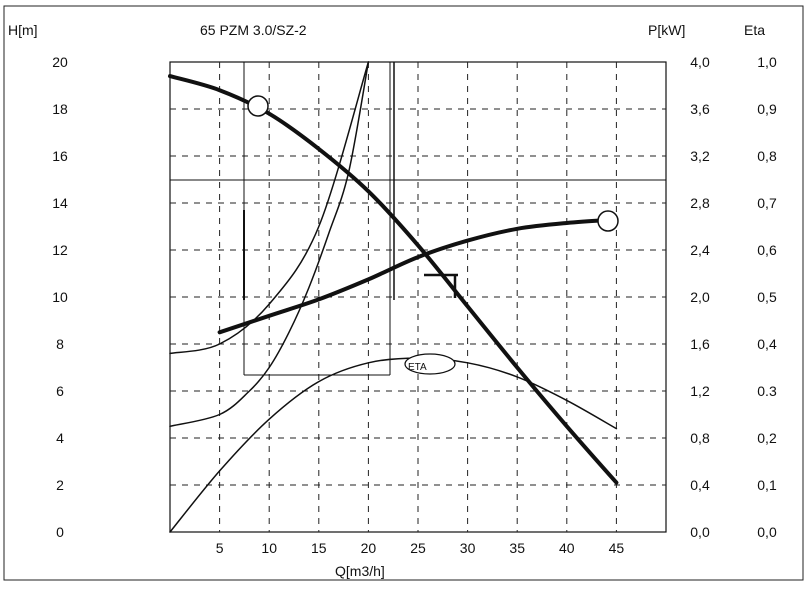  Describe the element at coordinates (700, 62) in the screenshot. I see `y-right1-tick-label: 4,0` at that location.